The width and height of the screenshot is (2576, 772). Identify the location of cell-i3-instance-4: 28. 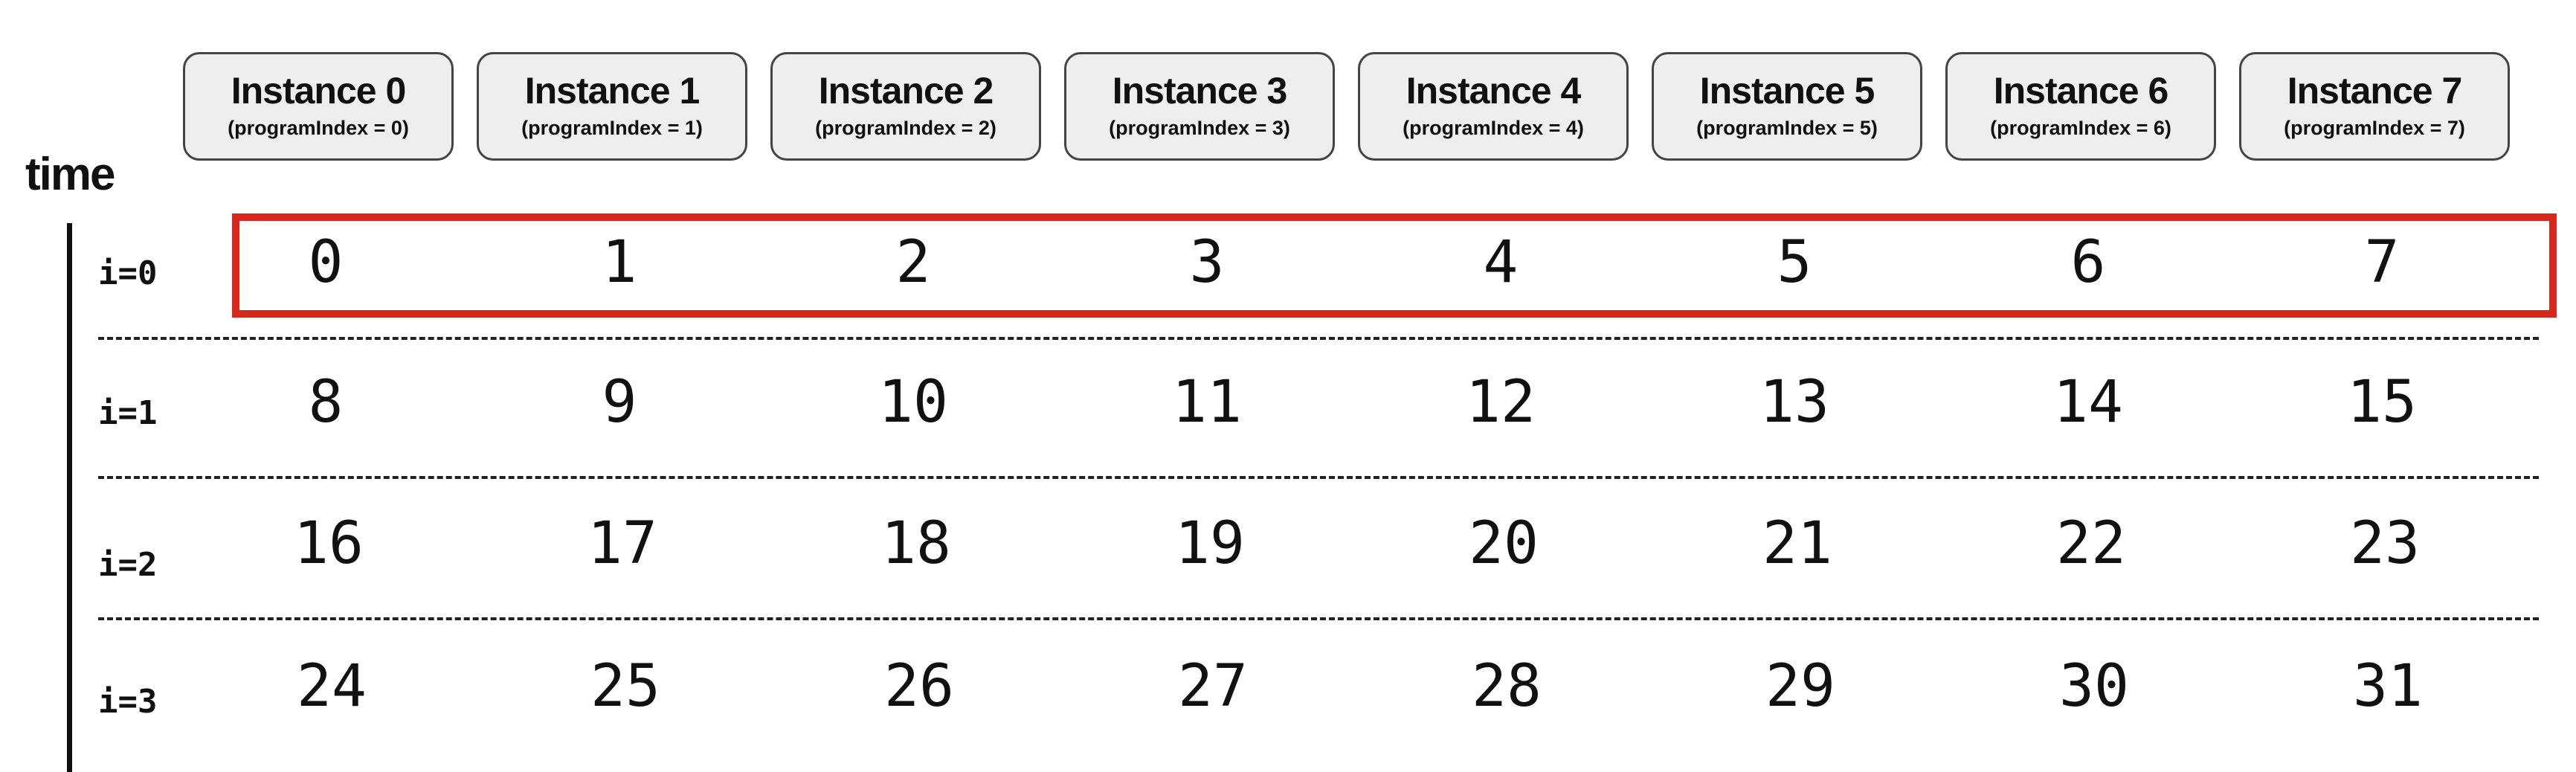
(1507, 686).